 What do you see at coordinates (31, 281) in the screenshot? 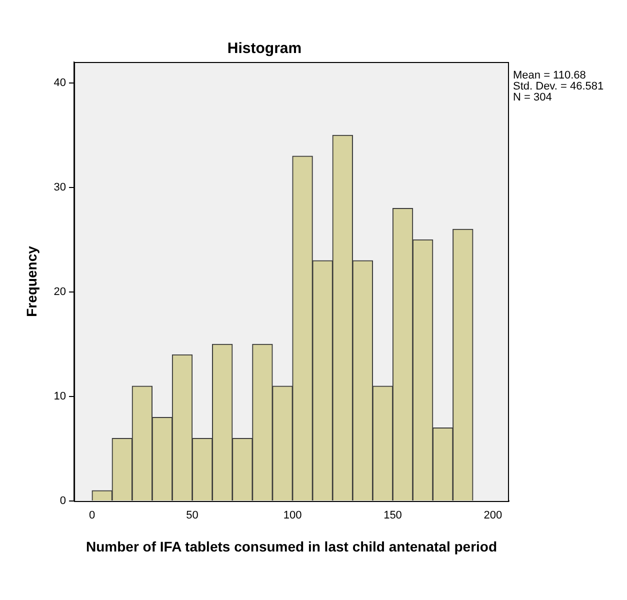
I see `y-axis-title: Frequency` at bounding box center [31, 281].